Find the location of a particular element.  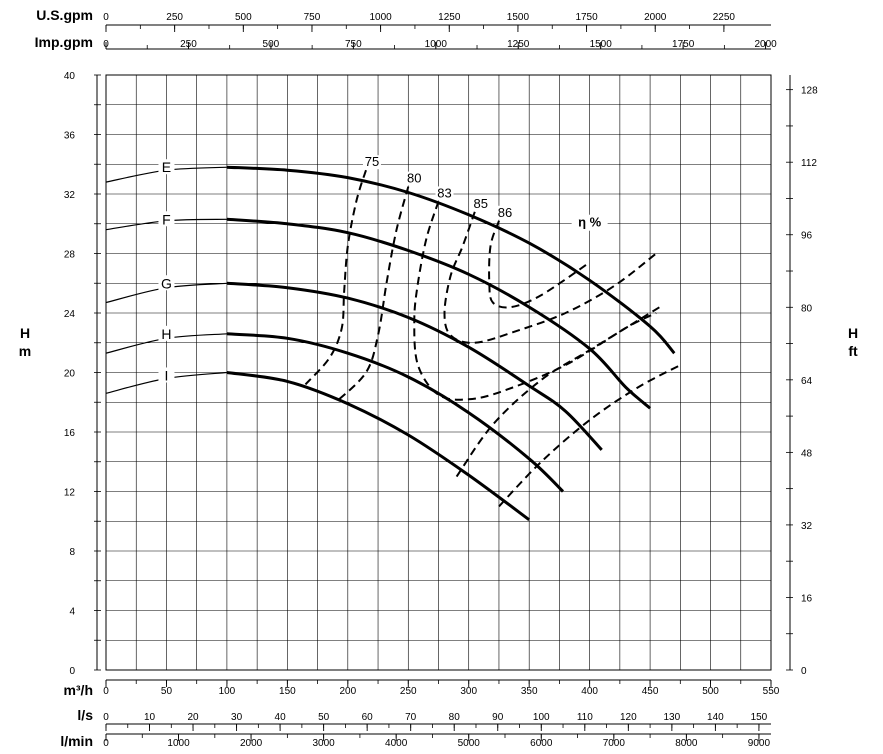

head-curve-H is located at coordinates (395, 412).